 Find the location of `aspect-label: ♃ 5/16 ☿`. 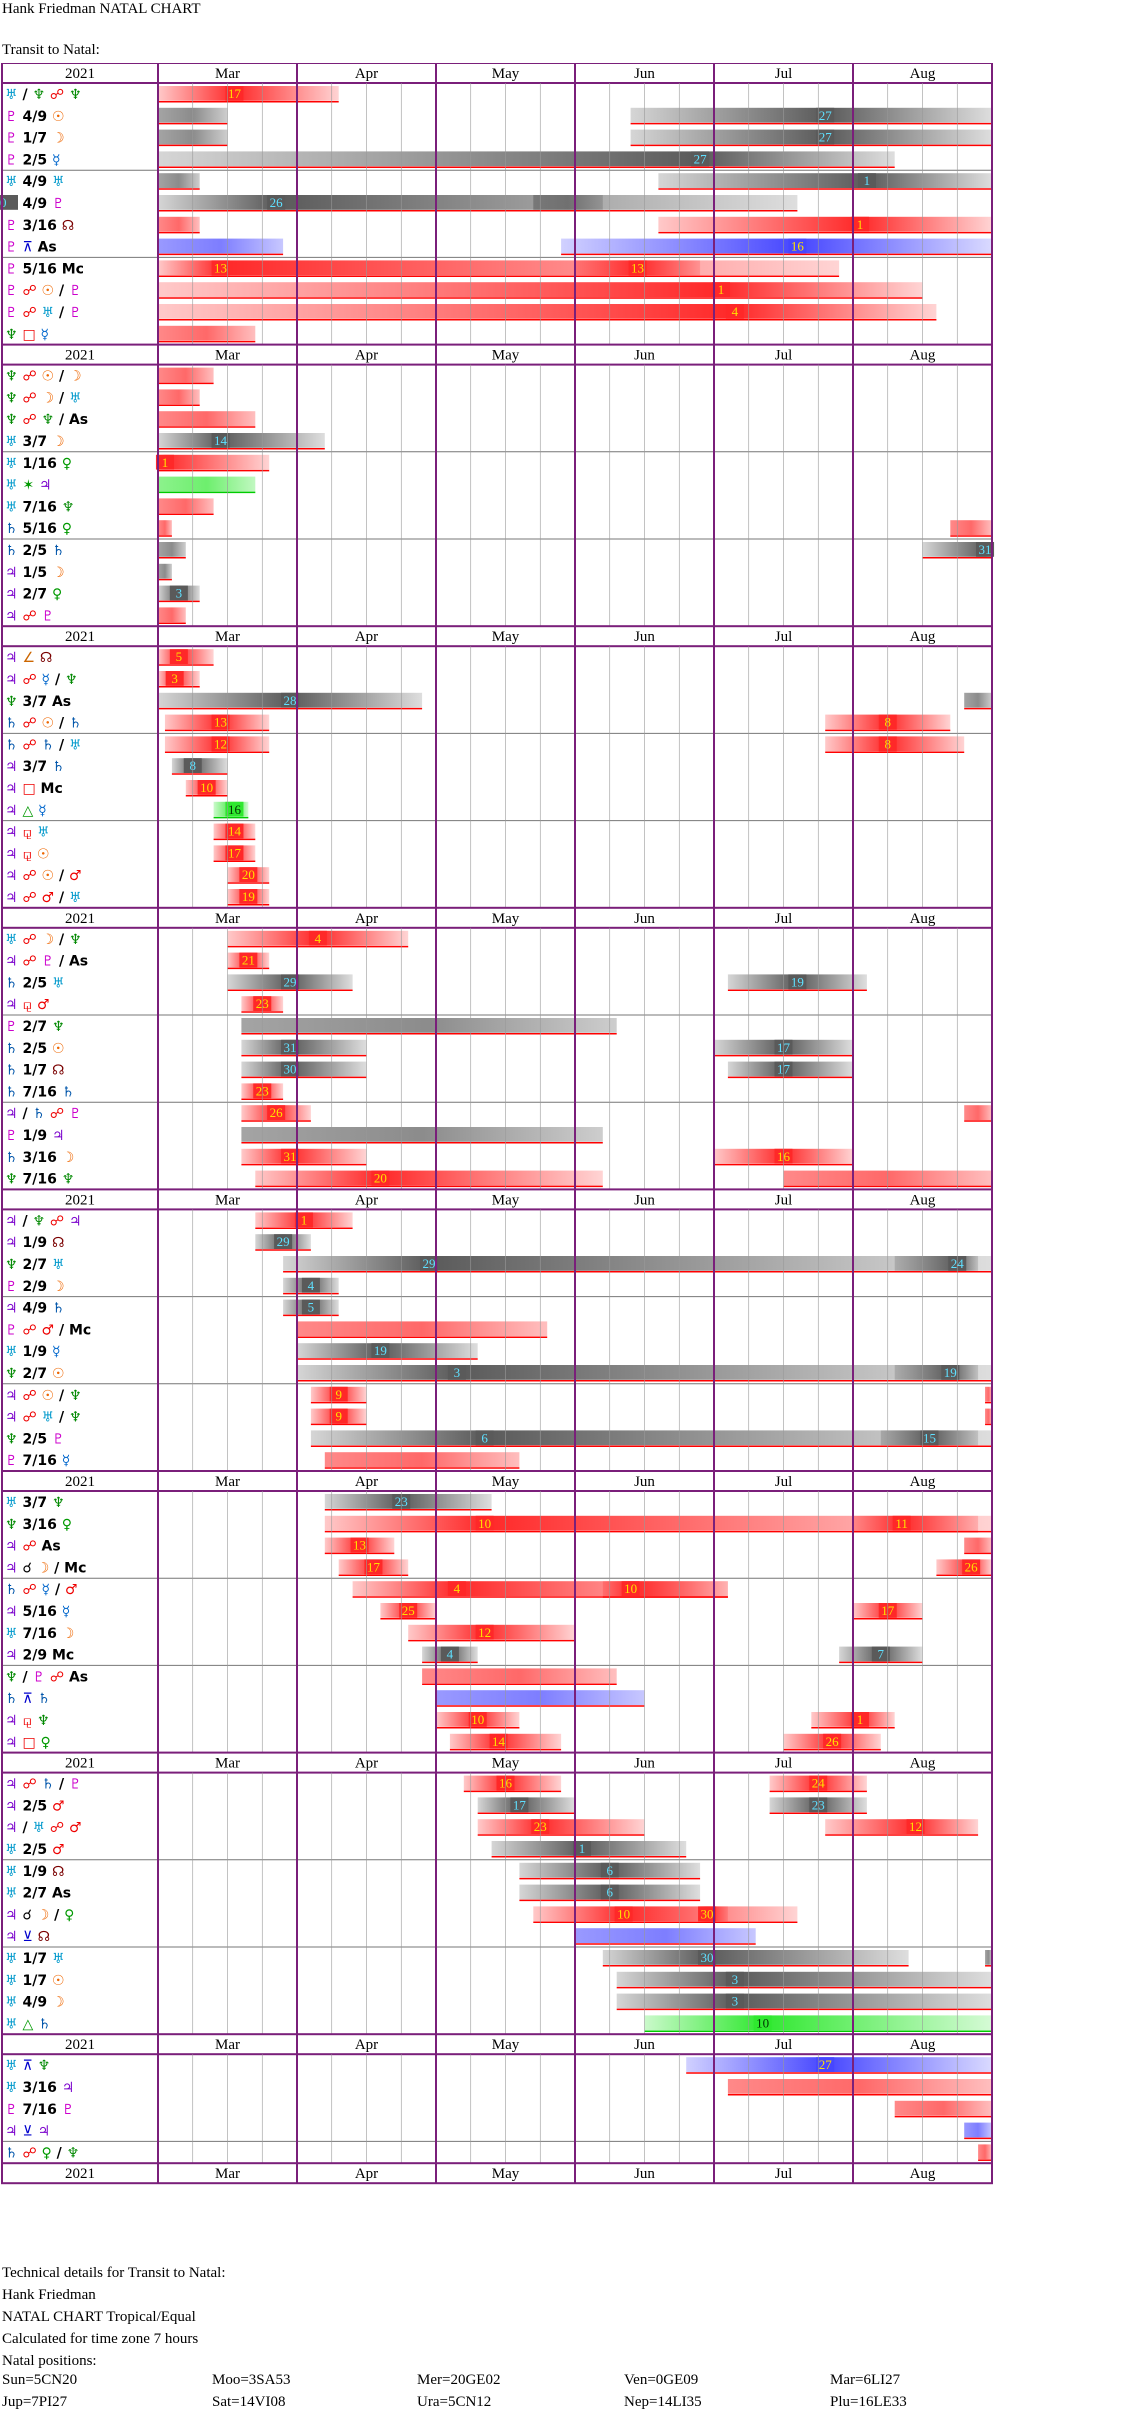

aspect-label: ♃ 5/16 ☿ is located at coordinates (37, 1612).